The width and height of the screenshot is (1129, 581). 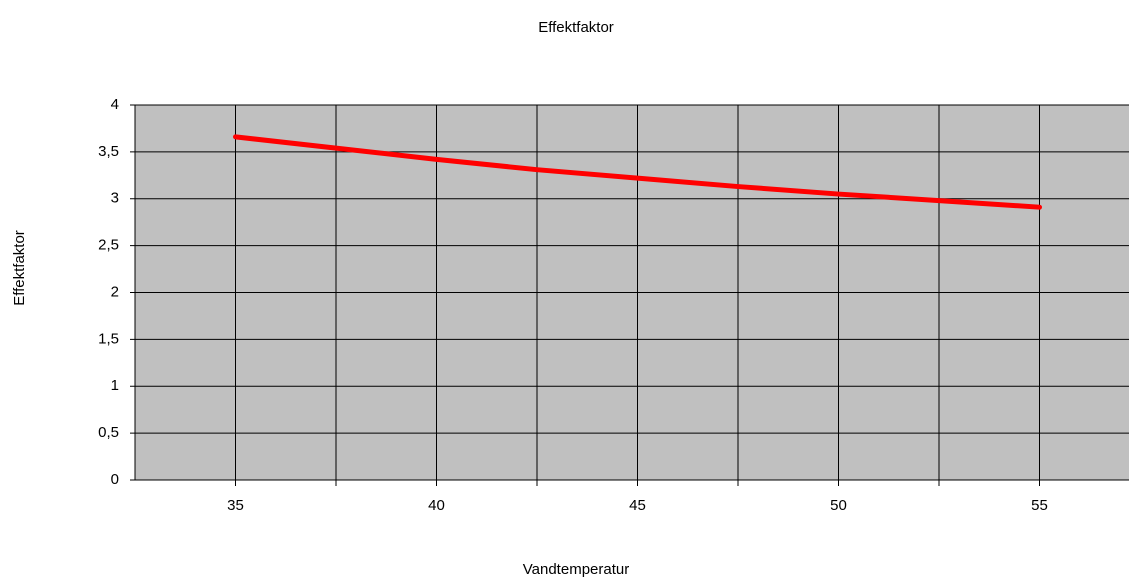 I want to click on y-tick-label: 0, so click(x=115, y=479).